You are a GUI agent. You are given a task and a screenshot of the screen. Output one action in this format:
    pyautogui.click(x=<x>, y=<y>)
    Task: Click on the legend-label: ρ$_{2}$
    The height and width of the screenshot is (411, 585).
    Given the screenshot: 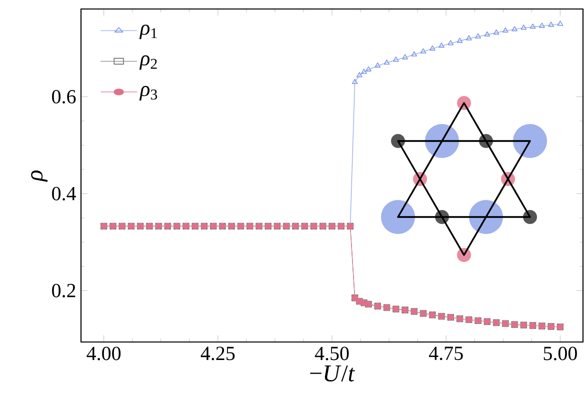 What is the action you would take?
    pyautogui.click(x=148, y=62)
    